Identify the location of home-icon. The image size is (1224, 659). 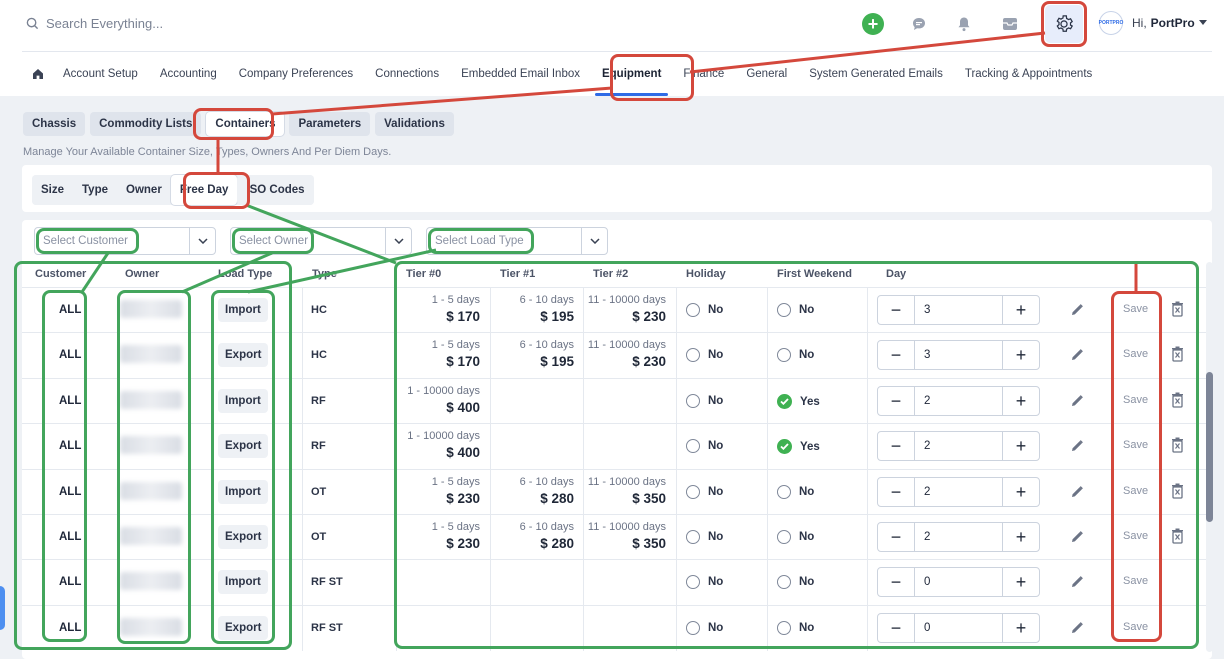
(42, 74).